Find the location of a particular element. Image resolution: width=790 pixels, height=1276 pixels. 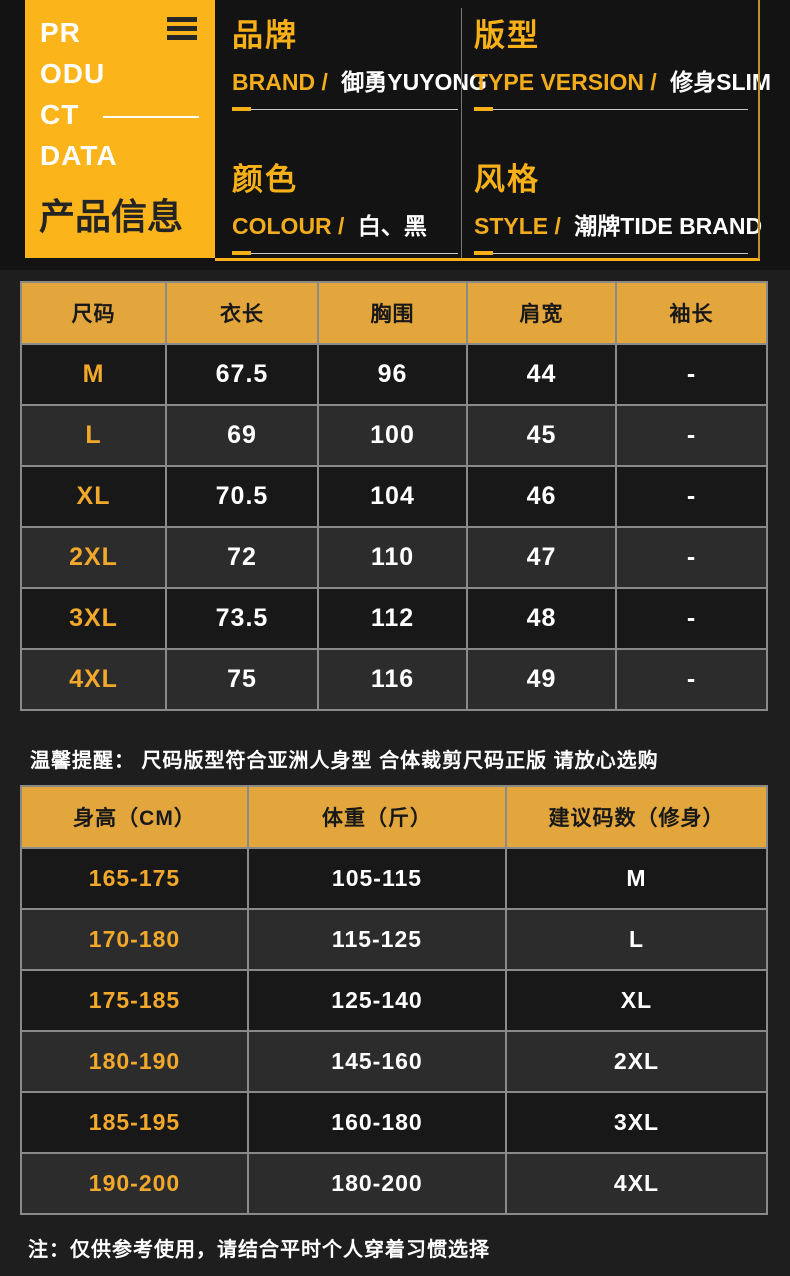

header-bottom-accent is located at coordinates (487, 259).